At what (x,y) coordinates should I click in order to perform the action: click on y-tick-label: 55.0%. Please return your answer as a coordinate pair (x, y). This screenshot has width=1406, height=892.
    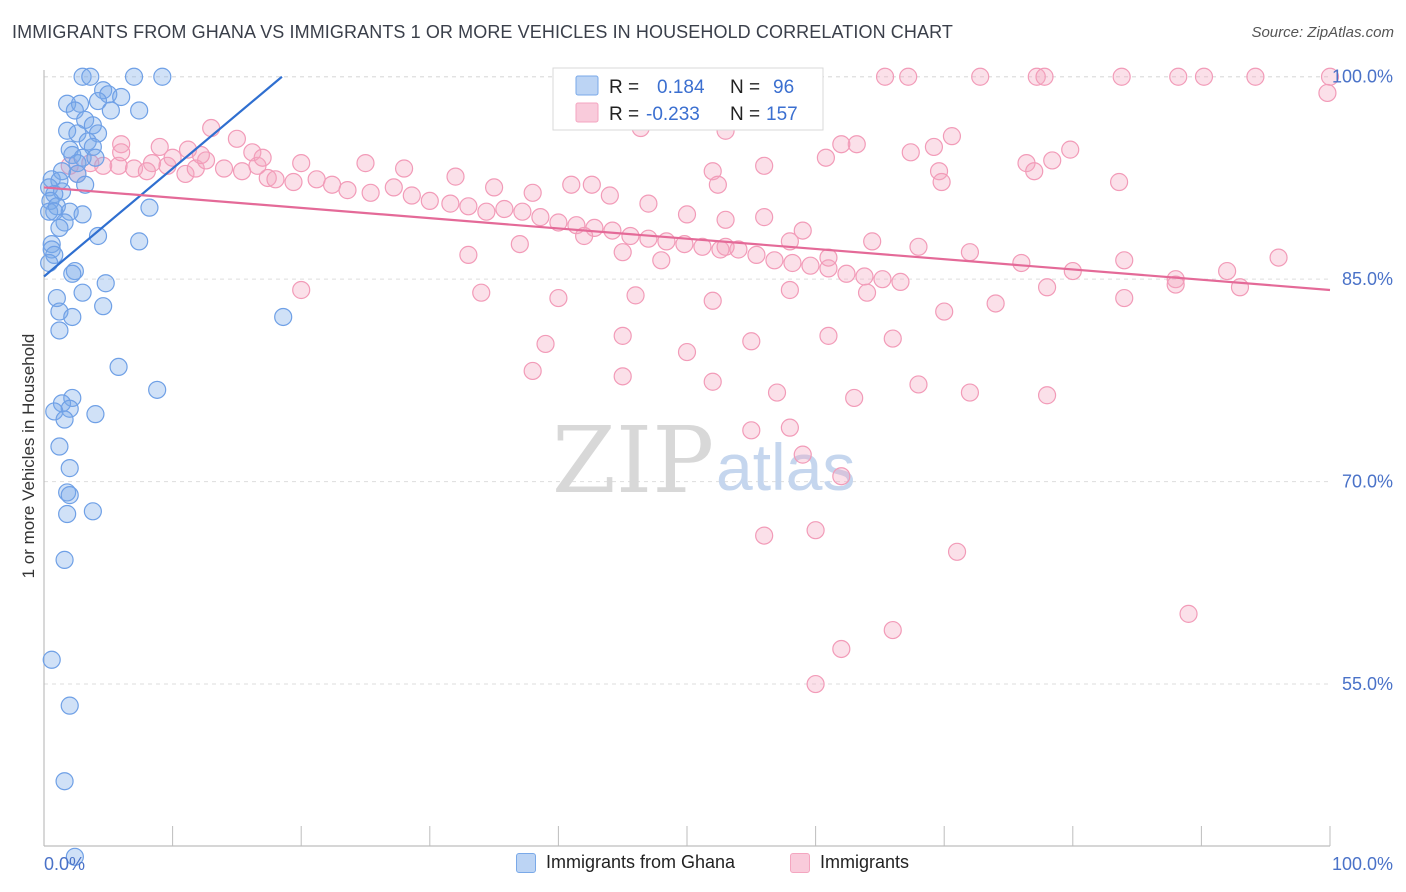
    Looking at the image, I should click on (1367, 684).